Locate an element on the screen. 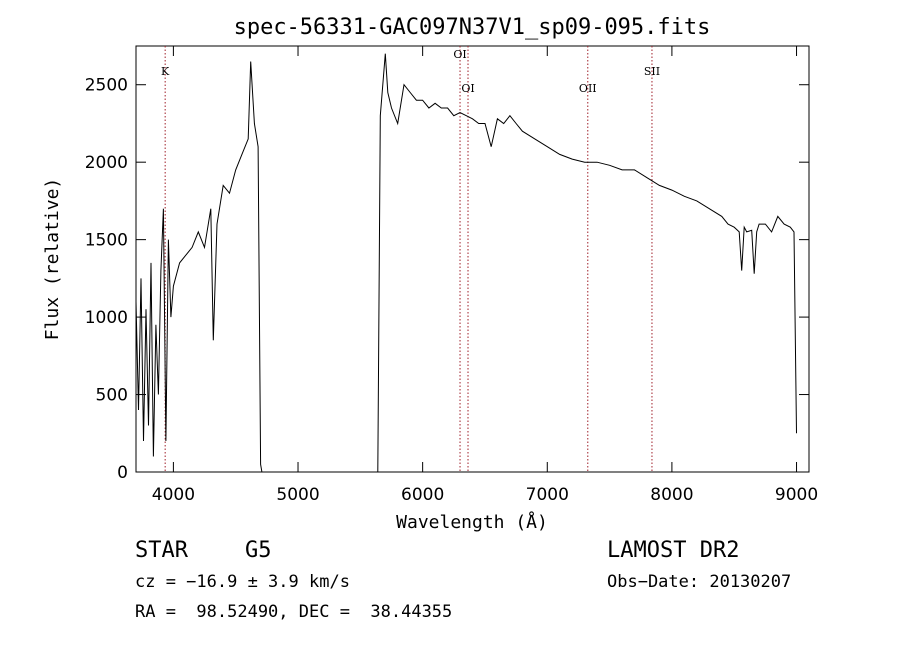  spectral-line-label: K is located at coordinates (165, 71).